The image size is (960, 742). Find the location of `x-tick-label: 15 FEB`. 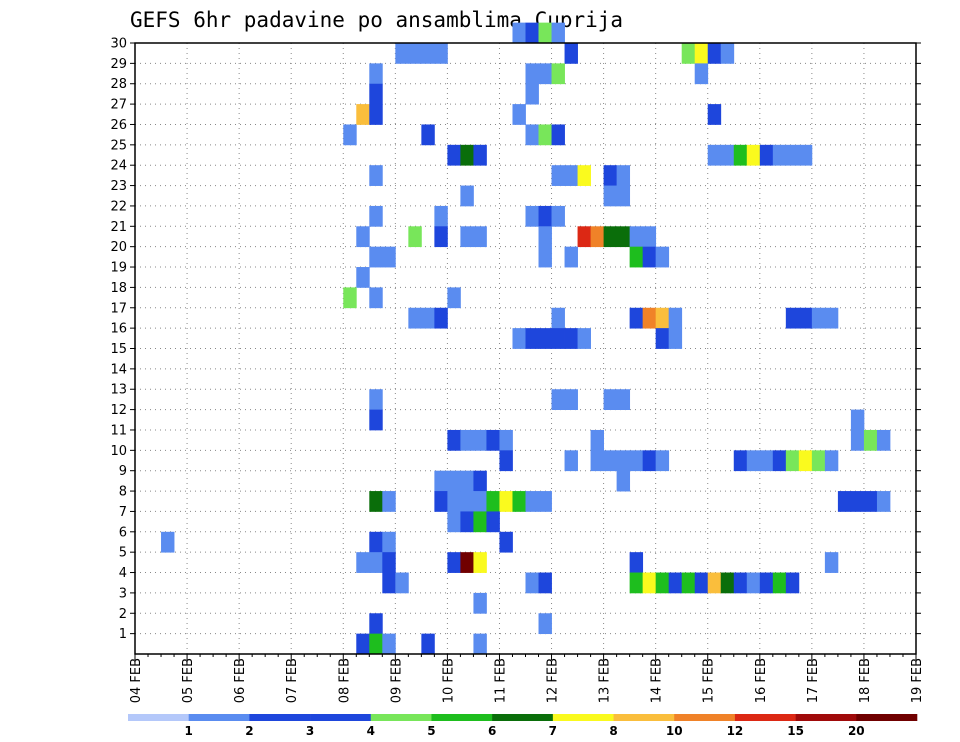

x-tick-label: 15 FEB is located at coordinates (709, 680).